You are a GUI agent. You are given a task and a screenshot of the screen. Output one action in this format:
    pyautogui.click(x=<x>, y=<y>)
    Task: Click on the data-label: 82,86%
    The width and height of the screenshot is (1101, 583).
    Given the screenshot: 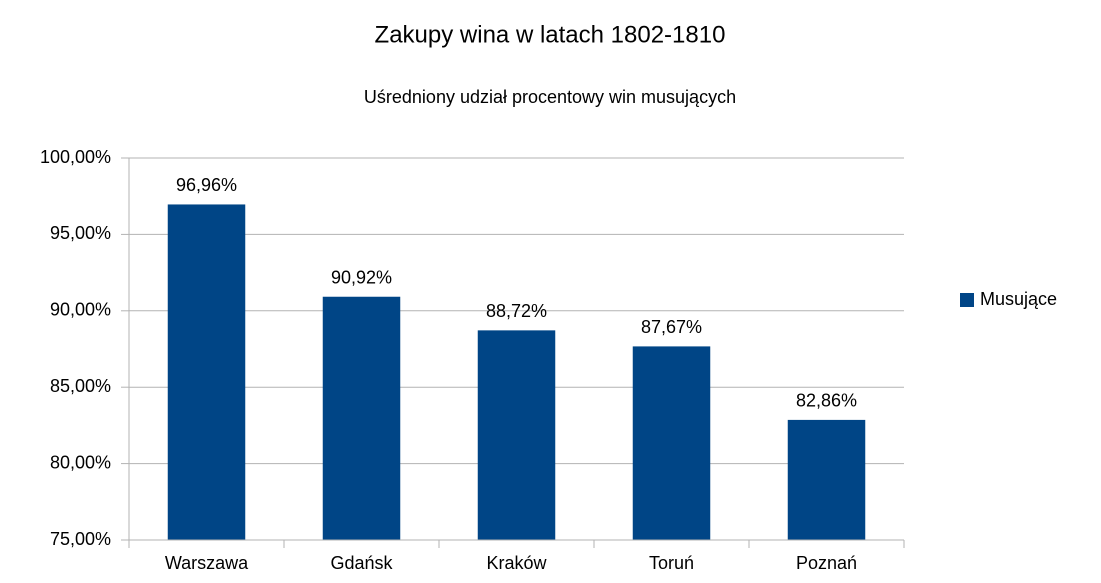 What is the action you would take?
    pyautogui.click(x=826, y=401)
    